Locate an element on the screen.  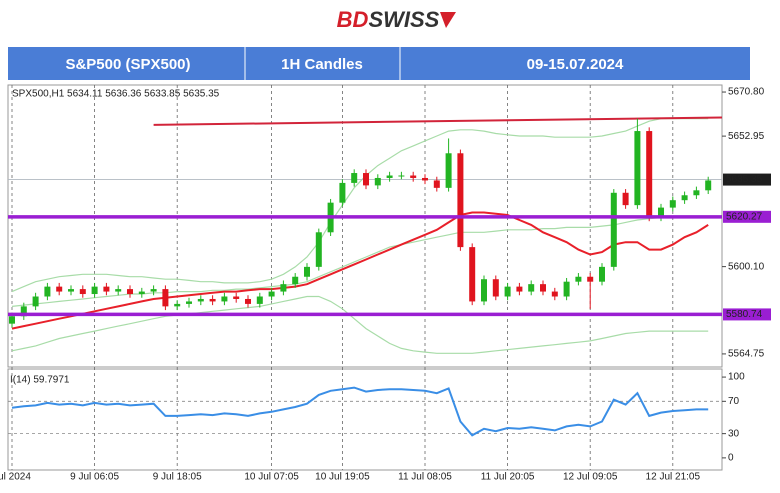
x-tick-label: 11 Jul 20:05 is located at coordinates (508, 477).